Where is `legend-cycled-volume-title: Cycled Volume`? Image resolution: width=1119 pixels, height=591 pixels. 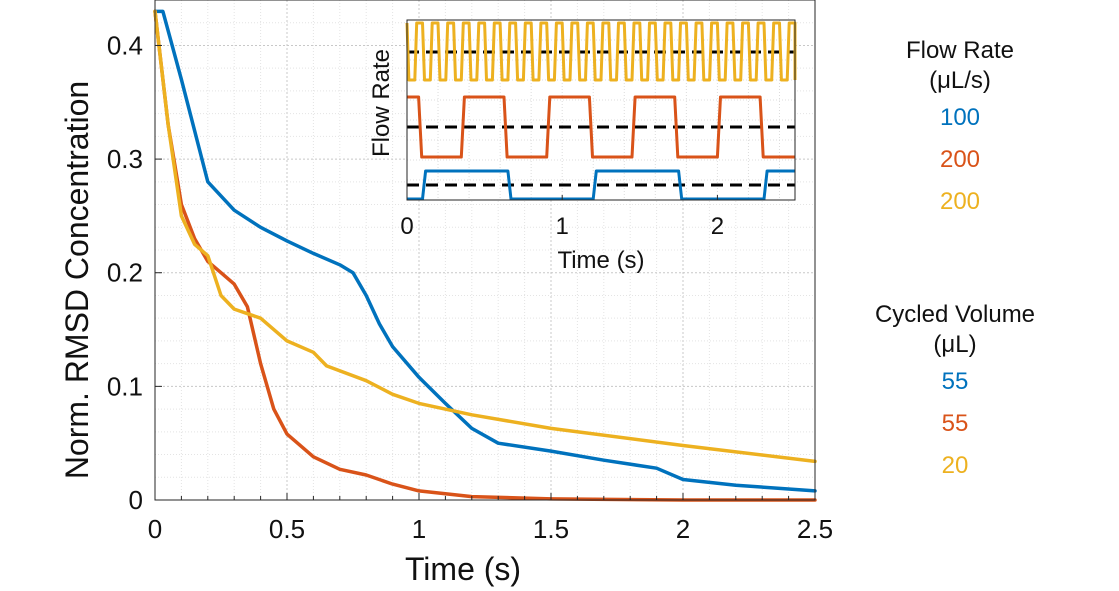 legend-cycled-volume-title: Cycled Volume is located at coordinates (955, 314).